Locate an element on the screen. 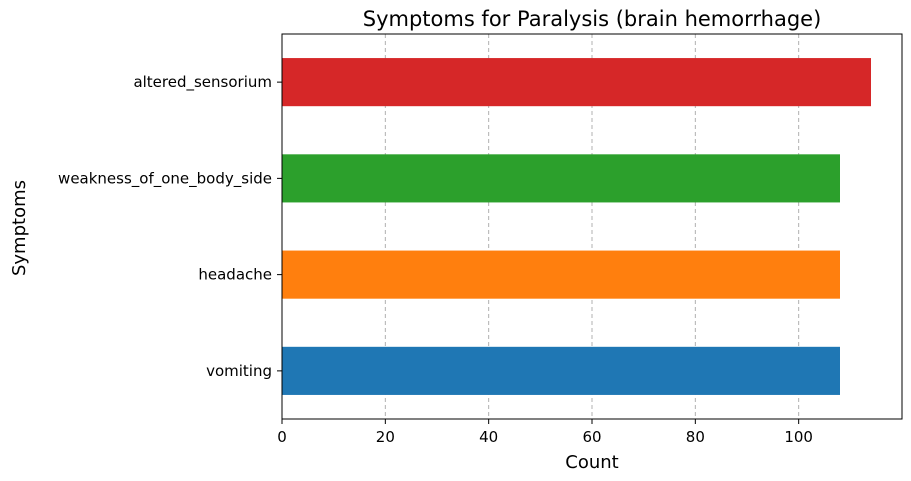 The image size is (911, 481). x-tick-label: 20 is located at coordinates (385, 437).